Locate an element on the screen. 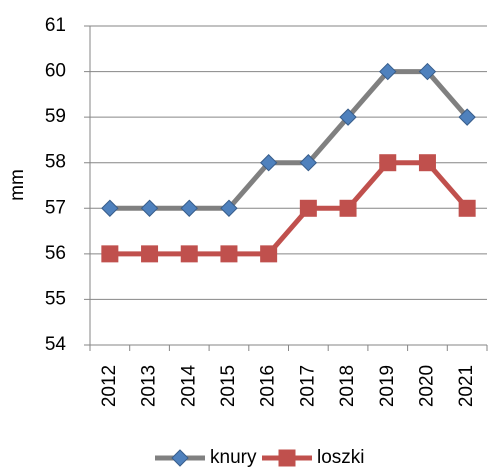 This screenshot has width=489, height=469. x-tick-label: 2018 is located at coordinates (347, 386).